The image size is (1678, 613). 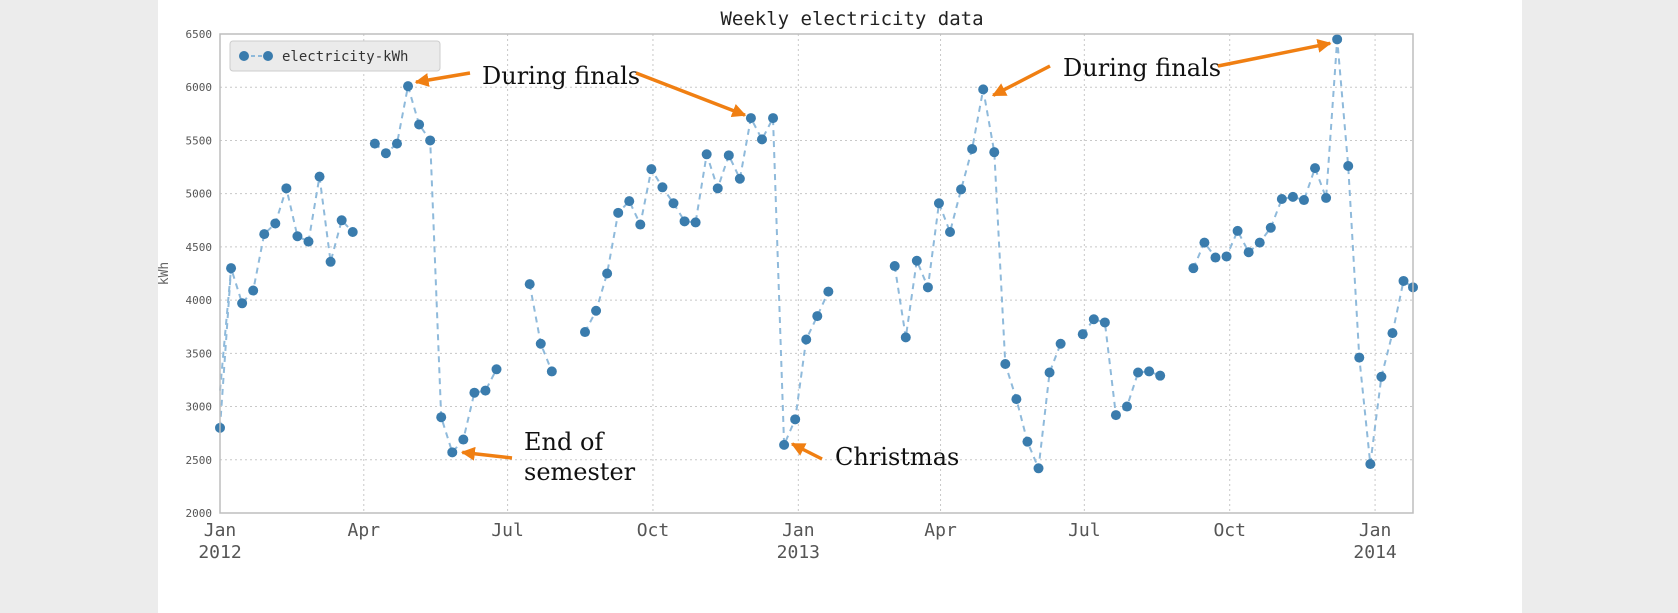 What do you see at coordinates (199, 460) in the screenshot?
I see `y-tick-label: 2500` at bounding box center [199, 460].